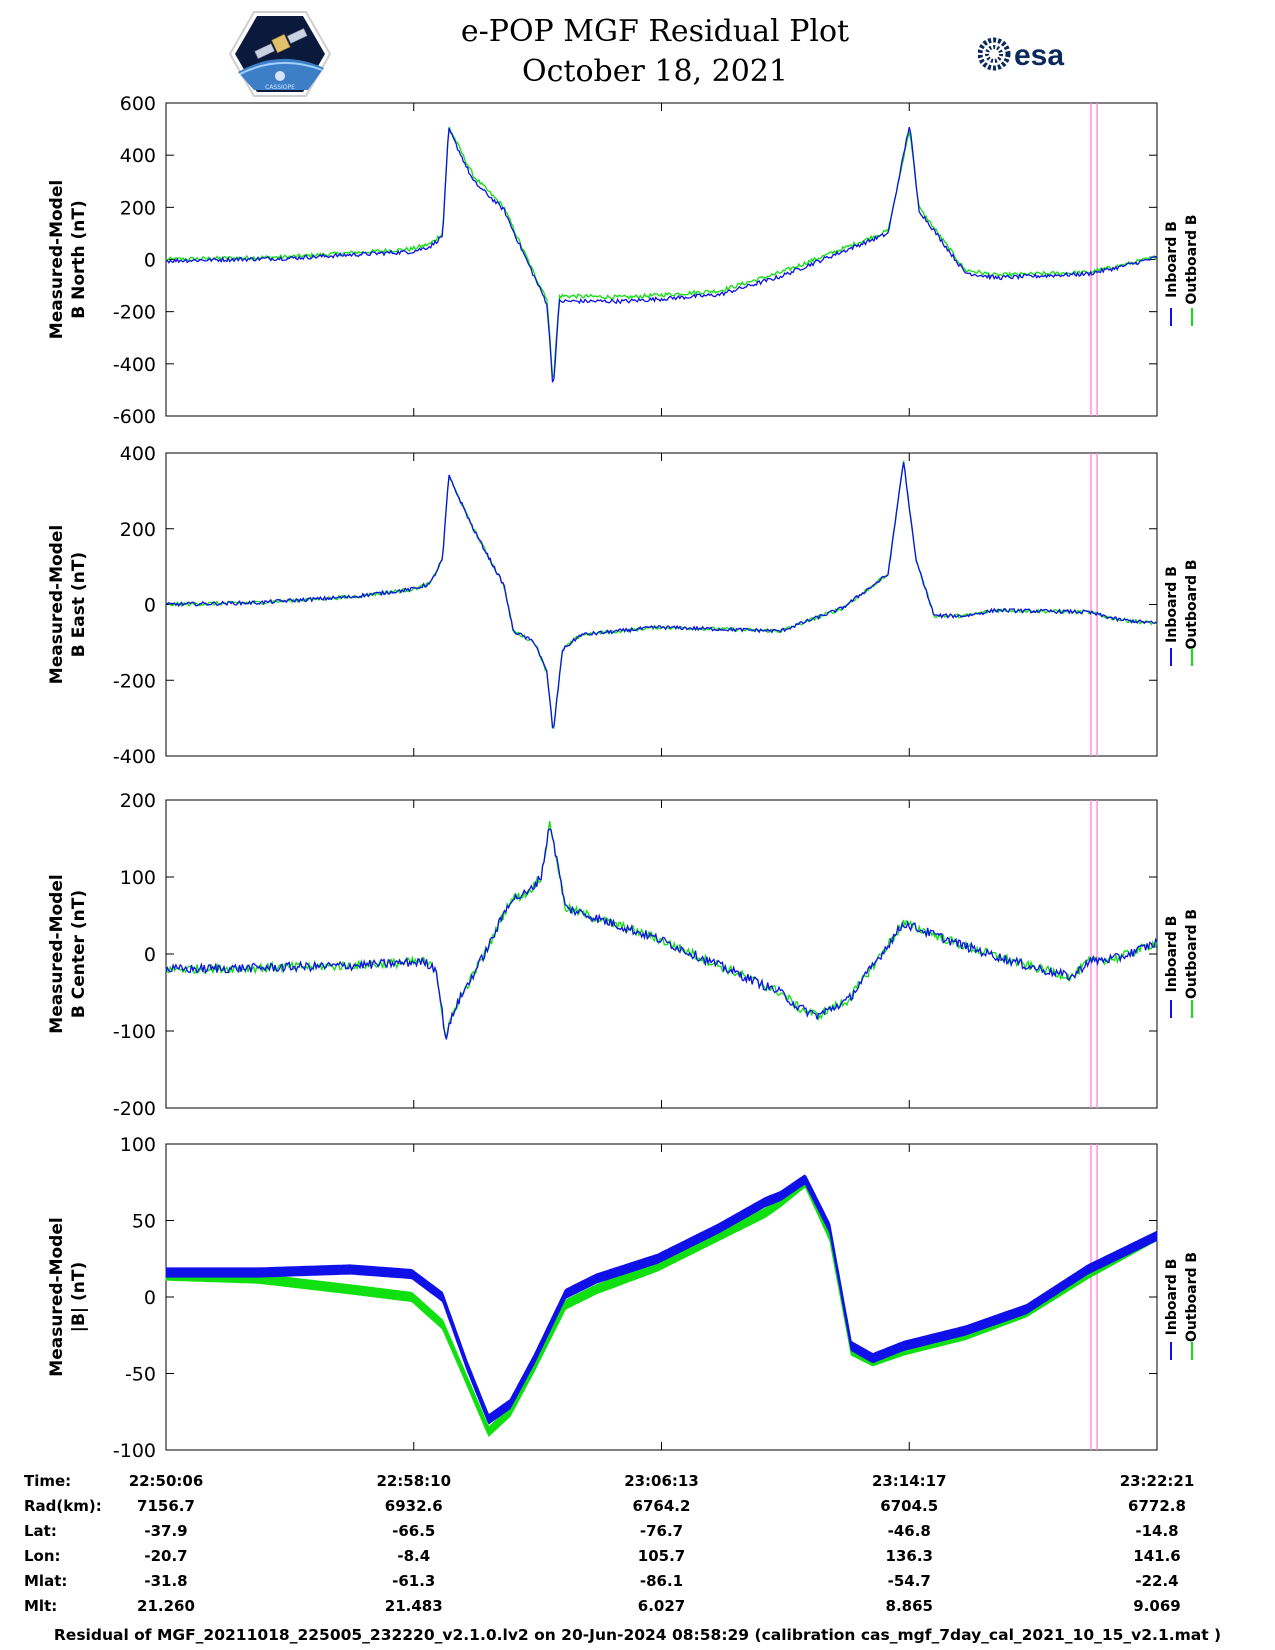 Image resolution: width=1275 pixels, height=1650 pixels. I want to click on x-tick-label: 22:58:10, so click(414, 1481).